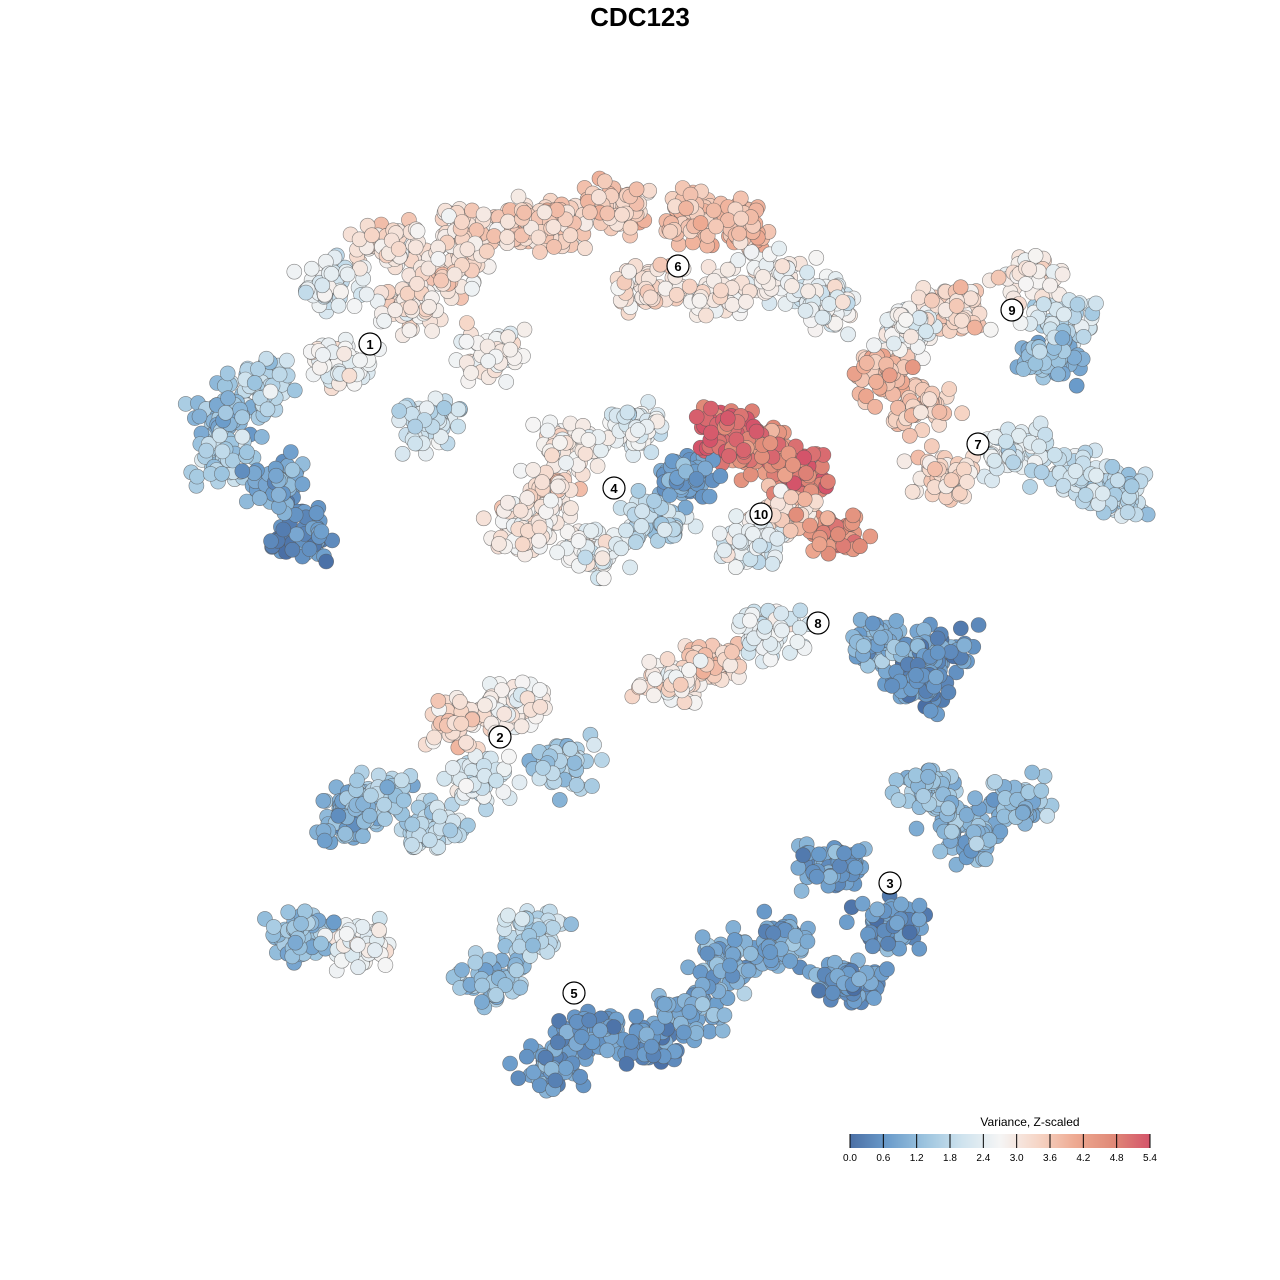 The width and height of the screenshot is (1280, 1280). I want to click on cluster-label-text: 5, so click(573, 993).